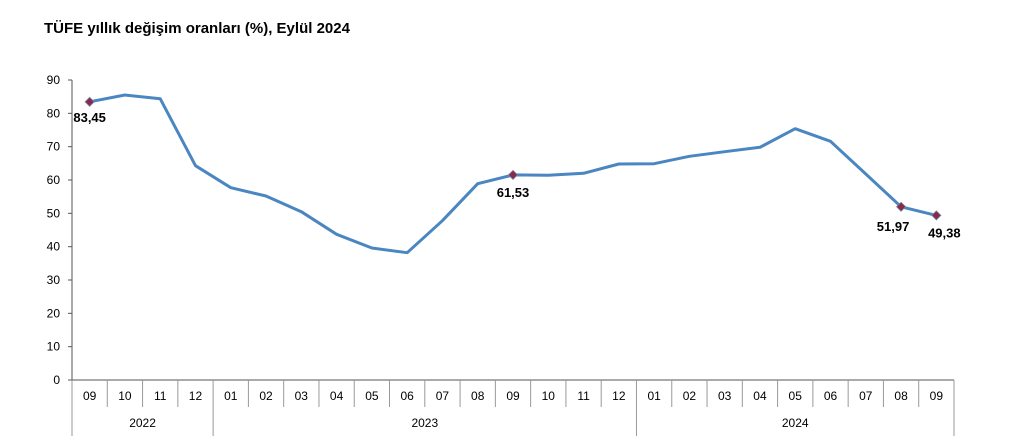  What do you see at coordinates (944, 232) in the screenshot?
I see `data-label: 49,38` at bounding box center [944, 232].